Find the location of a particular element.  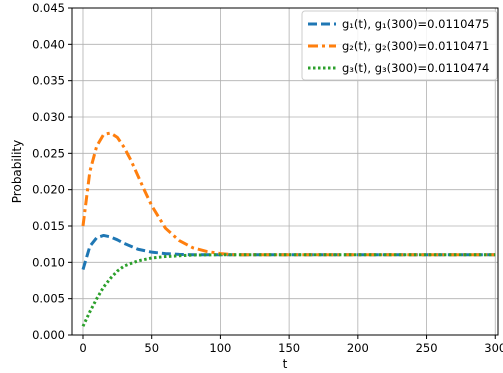

y-tick-label: 0.035 is located at coordinates (48, 81).